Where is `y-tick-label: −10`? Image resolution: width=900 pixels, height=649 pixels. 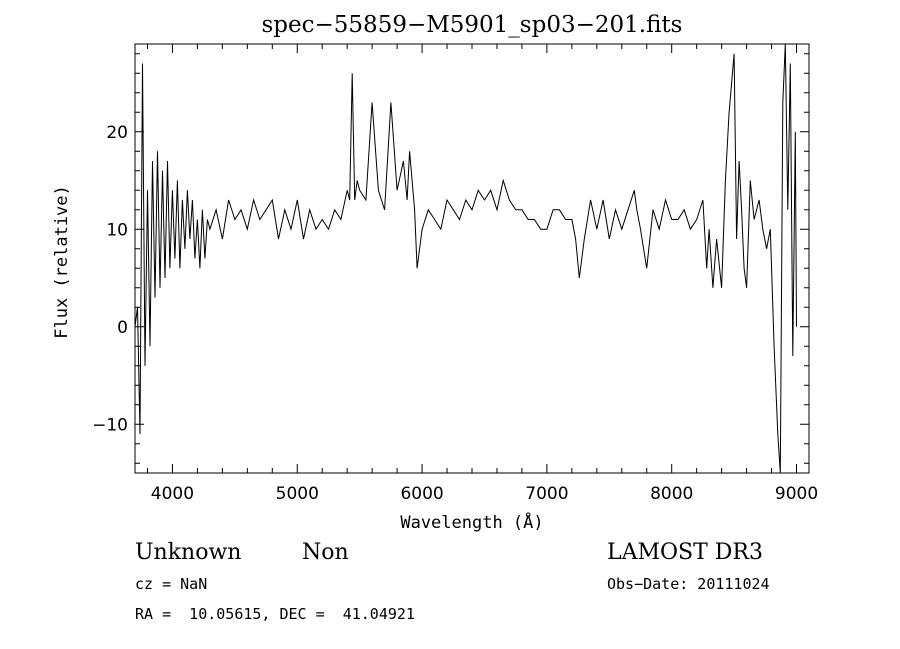 y-tick-label: −10 is located at coordinates (110, 425).